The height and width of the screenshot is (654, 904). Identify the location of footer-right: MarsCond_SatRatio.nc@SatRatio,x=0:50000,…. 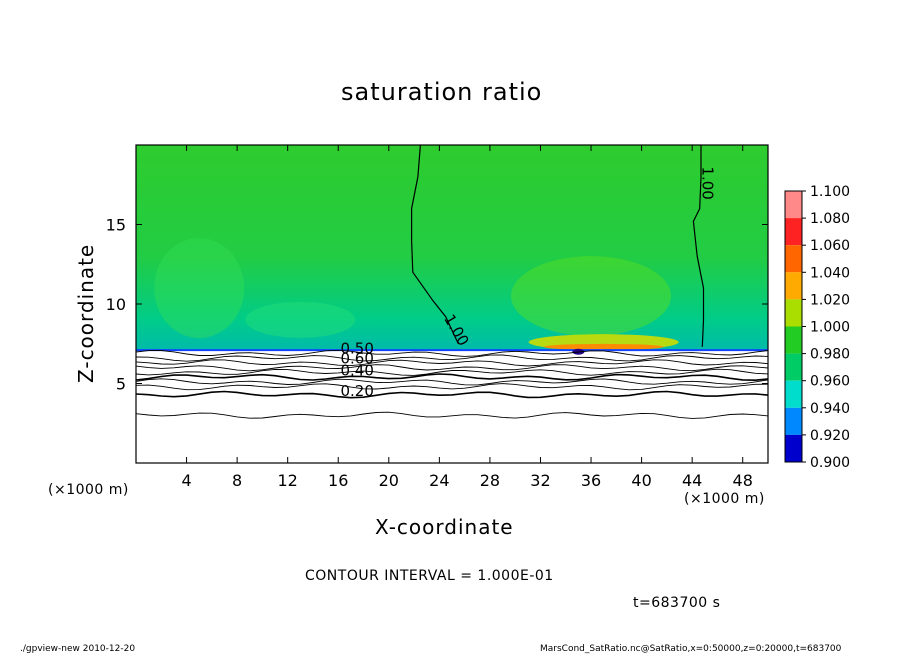
(691, 649).